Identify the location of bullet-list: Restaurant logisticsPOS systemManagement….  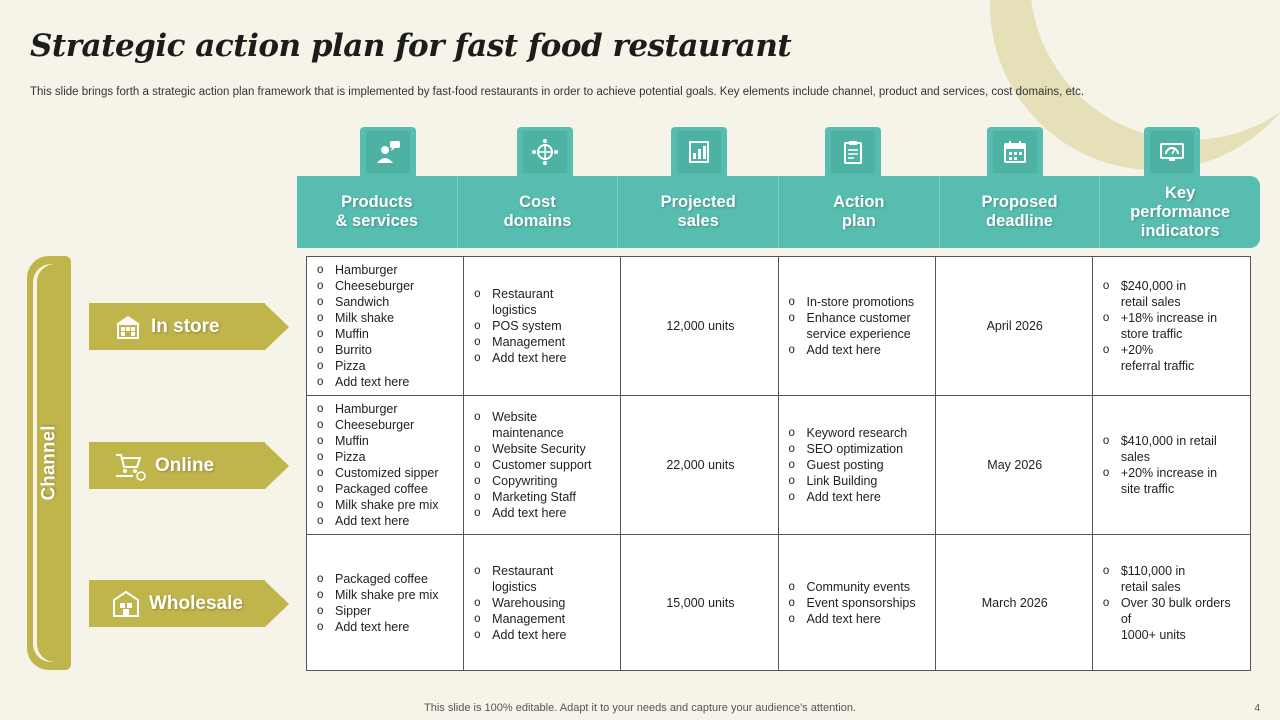
(543, 326).